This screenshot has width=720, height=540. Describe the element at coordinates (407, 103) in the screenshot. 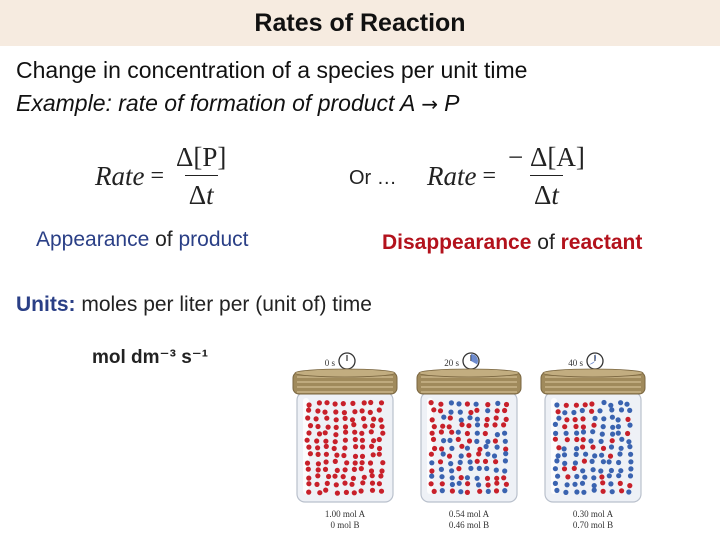

I see `example-reactant: A` at that location.